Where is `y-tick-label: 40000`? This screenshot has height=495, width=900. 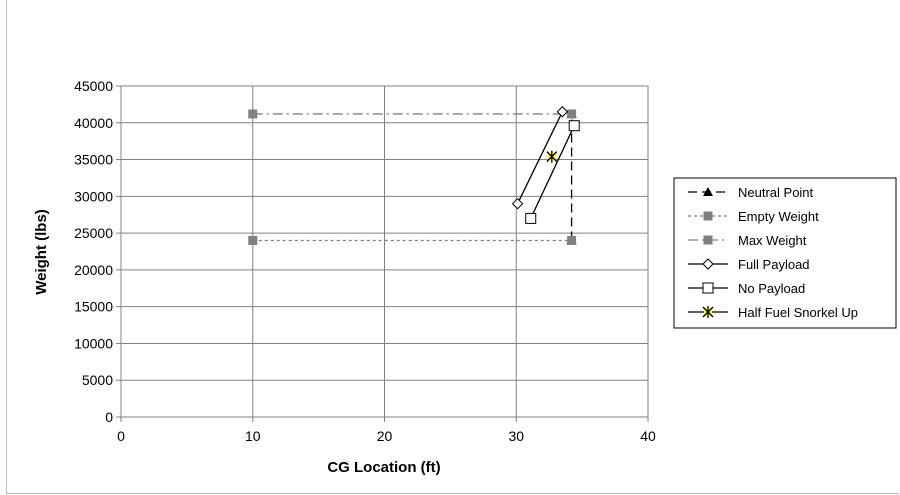
y-tick-label: 40000 is located at coordinates (93, 123).